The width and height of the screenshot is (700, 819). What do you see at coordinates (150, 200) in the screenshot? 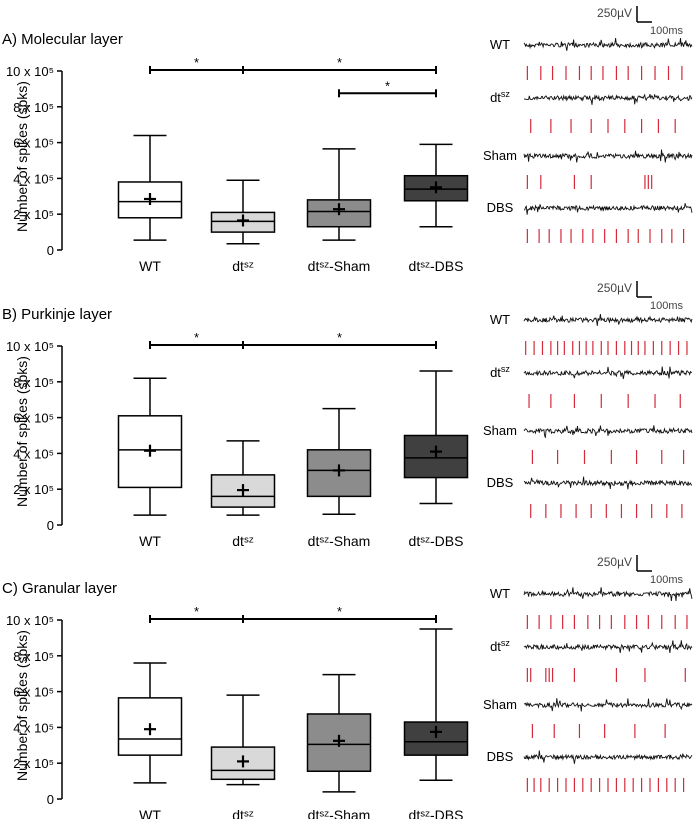
I see `iqr-box` at bounding box center [150, 200].